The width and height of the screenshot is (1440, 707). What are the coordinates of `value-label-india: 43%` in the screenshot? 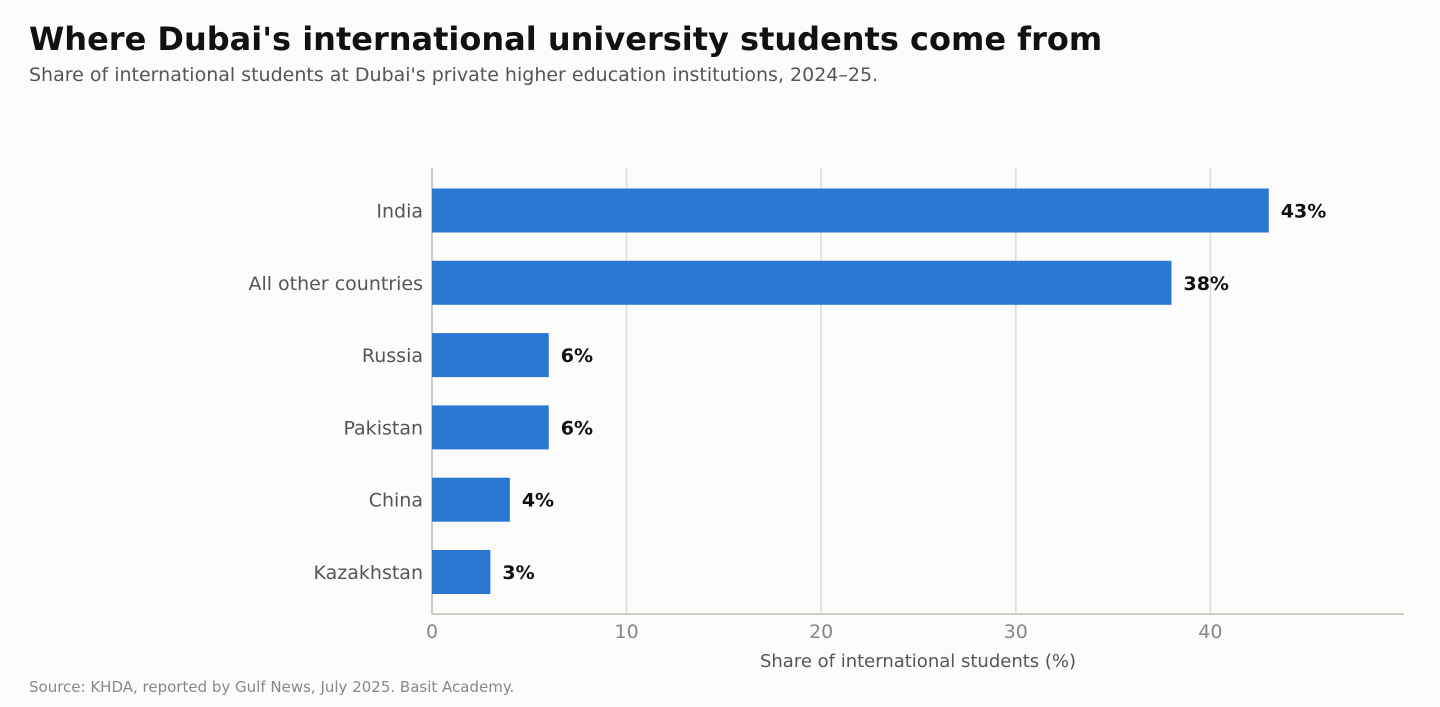 It's located at (1303, 212).